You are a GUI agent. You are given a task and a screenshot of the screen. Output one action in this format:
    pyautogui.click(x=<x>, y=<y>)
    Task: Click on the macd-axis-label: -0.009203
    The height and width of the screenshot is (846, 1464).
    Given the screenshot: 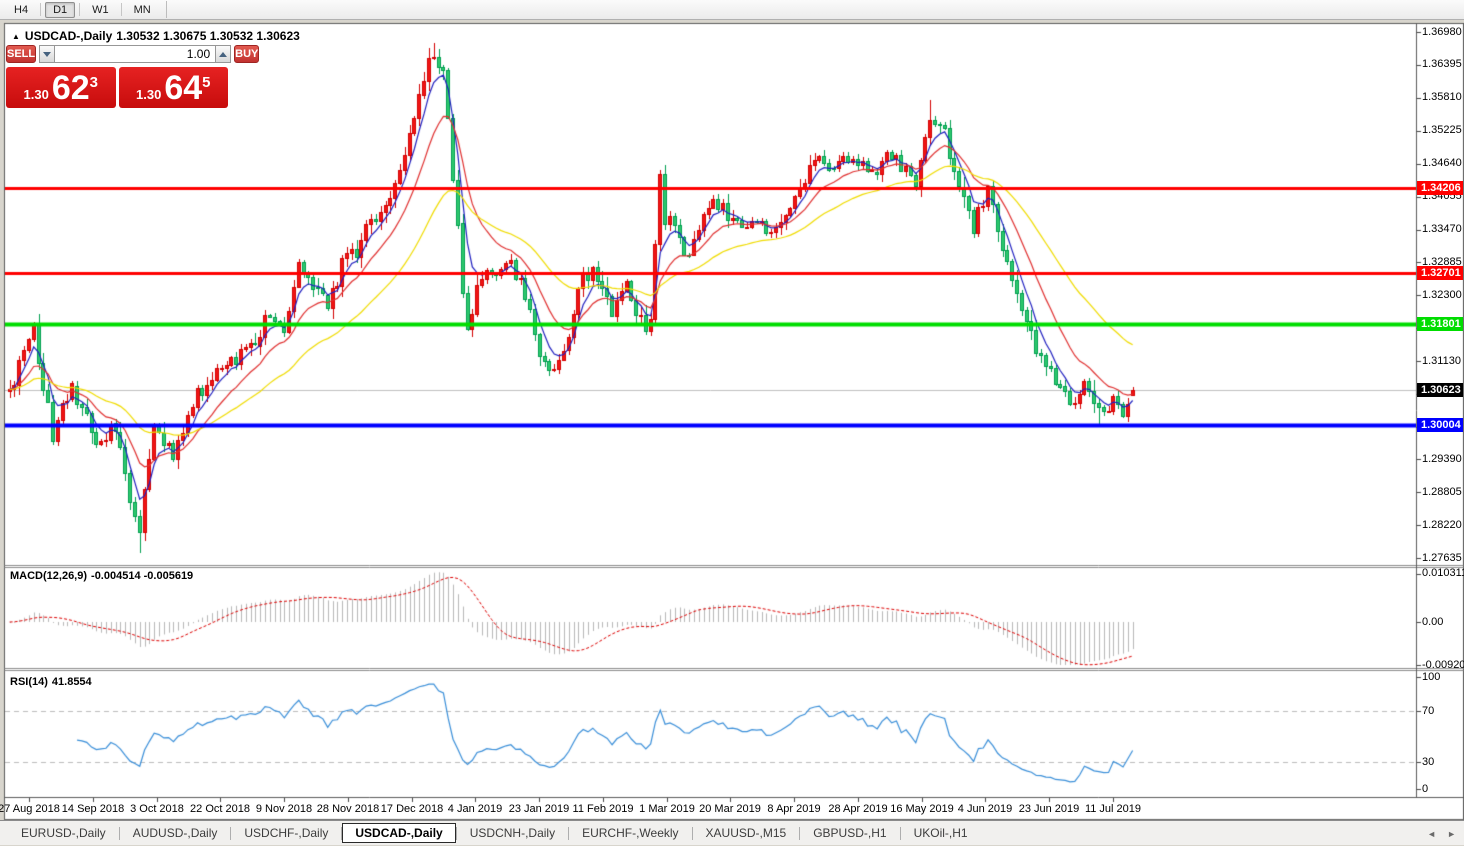 What is the action you would take?
    pyautogui.click(x=1443, y=665)
    